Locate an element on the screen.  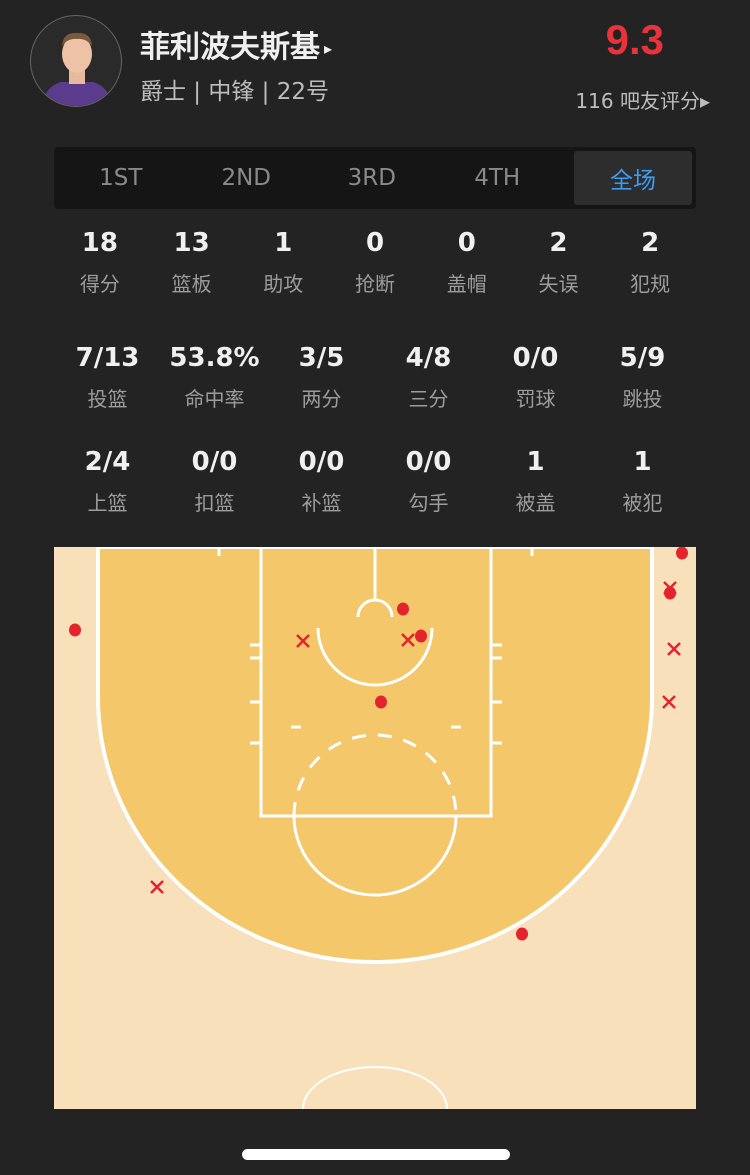
stat-value: 53.8% is located at coordinates (214, 358).